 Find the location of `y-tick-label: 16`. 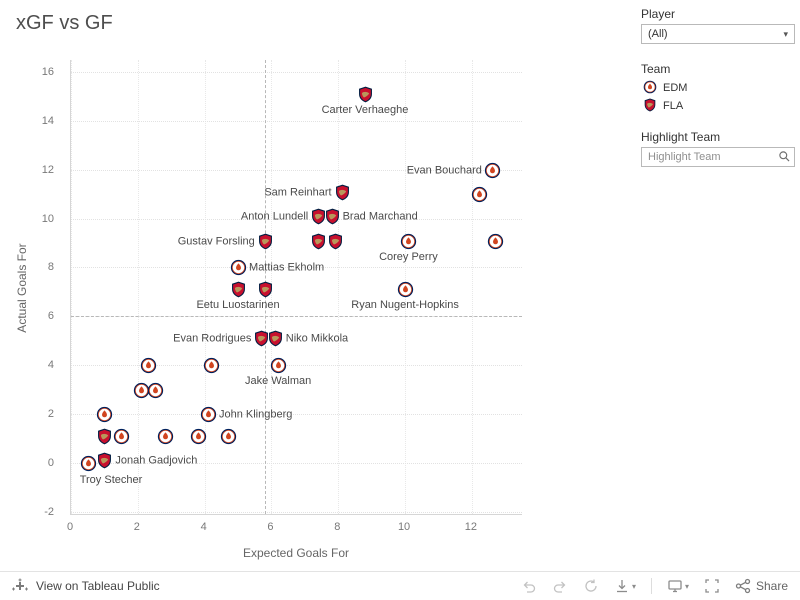

y-tick-label: 16 is located at coordinates (47, 72).